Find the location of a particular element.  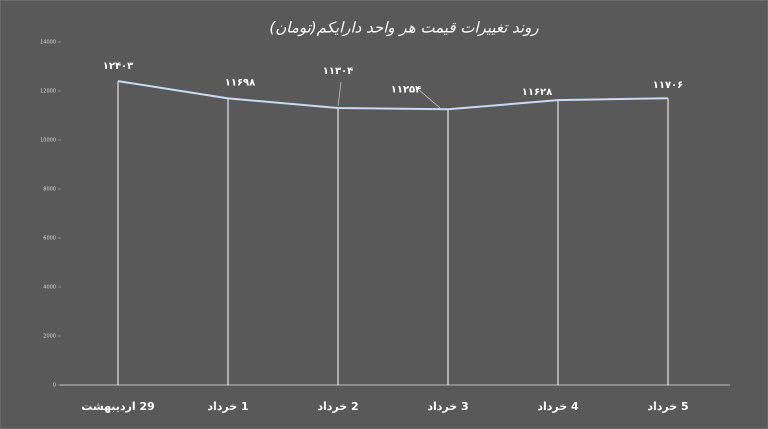

data-label: ۱۲۴۰۳ is located at coordinates (118, 66).